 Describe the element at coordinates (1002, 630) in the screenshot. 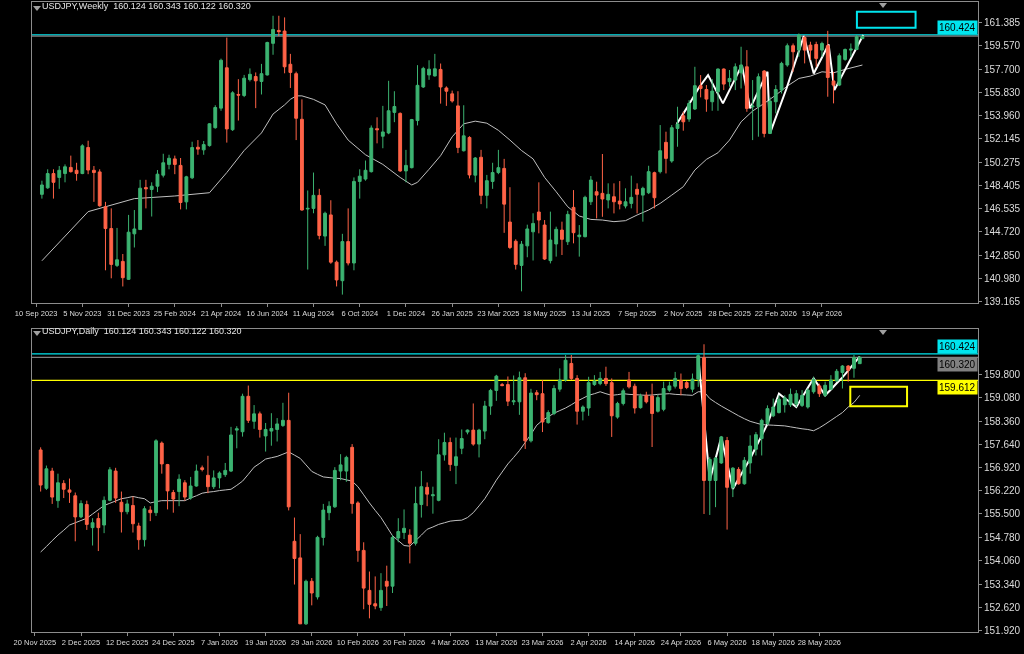

I see `y-tick-label: 151.920` at that location.